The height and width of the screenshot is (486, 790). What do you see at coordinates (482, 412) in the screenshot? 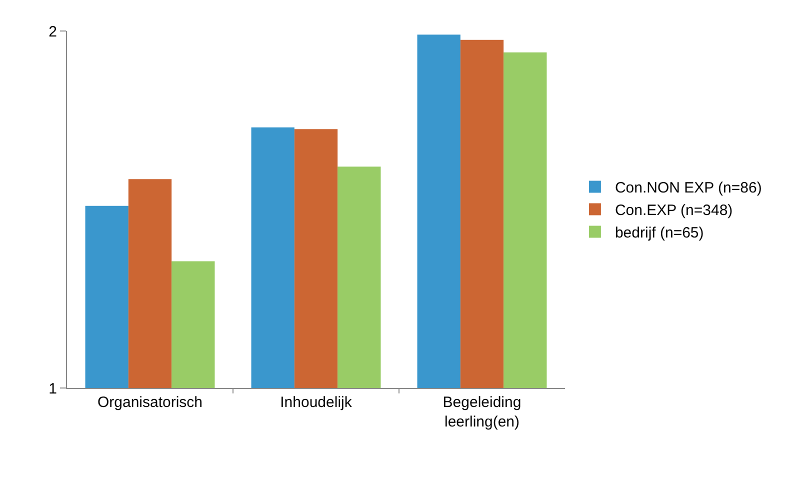
I see `x-tick-label: Begeleiding leerling(en)` at bounding box center [482, 412].